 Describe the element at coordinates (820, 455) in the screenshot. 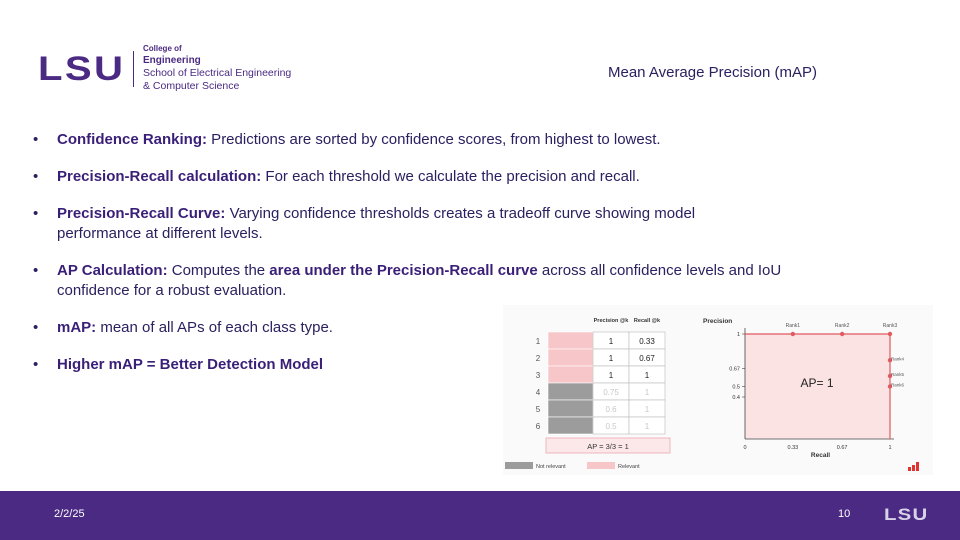

I see `chart-x-label: Recall` at that location.